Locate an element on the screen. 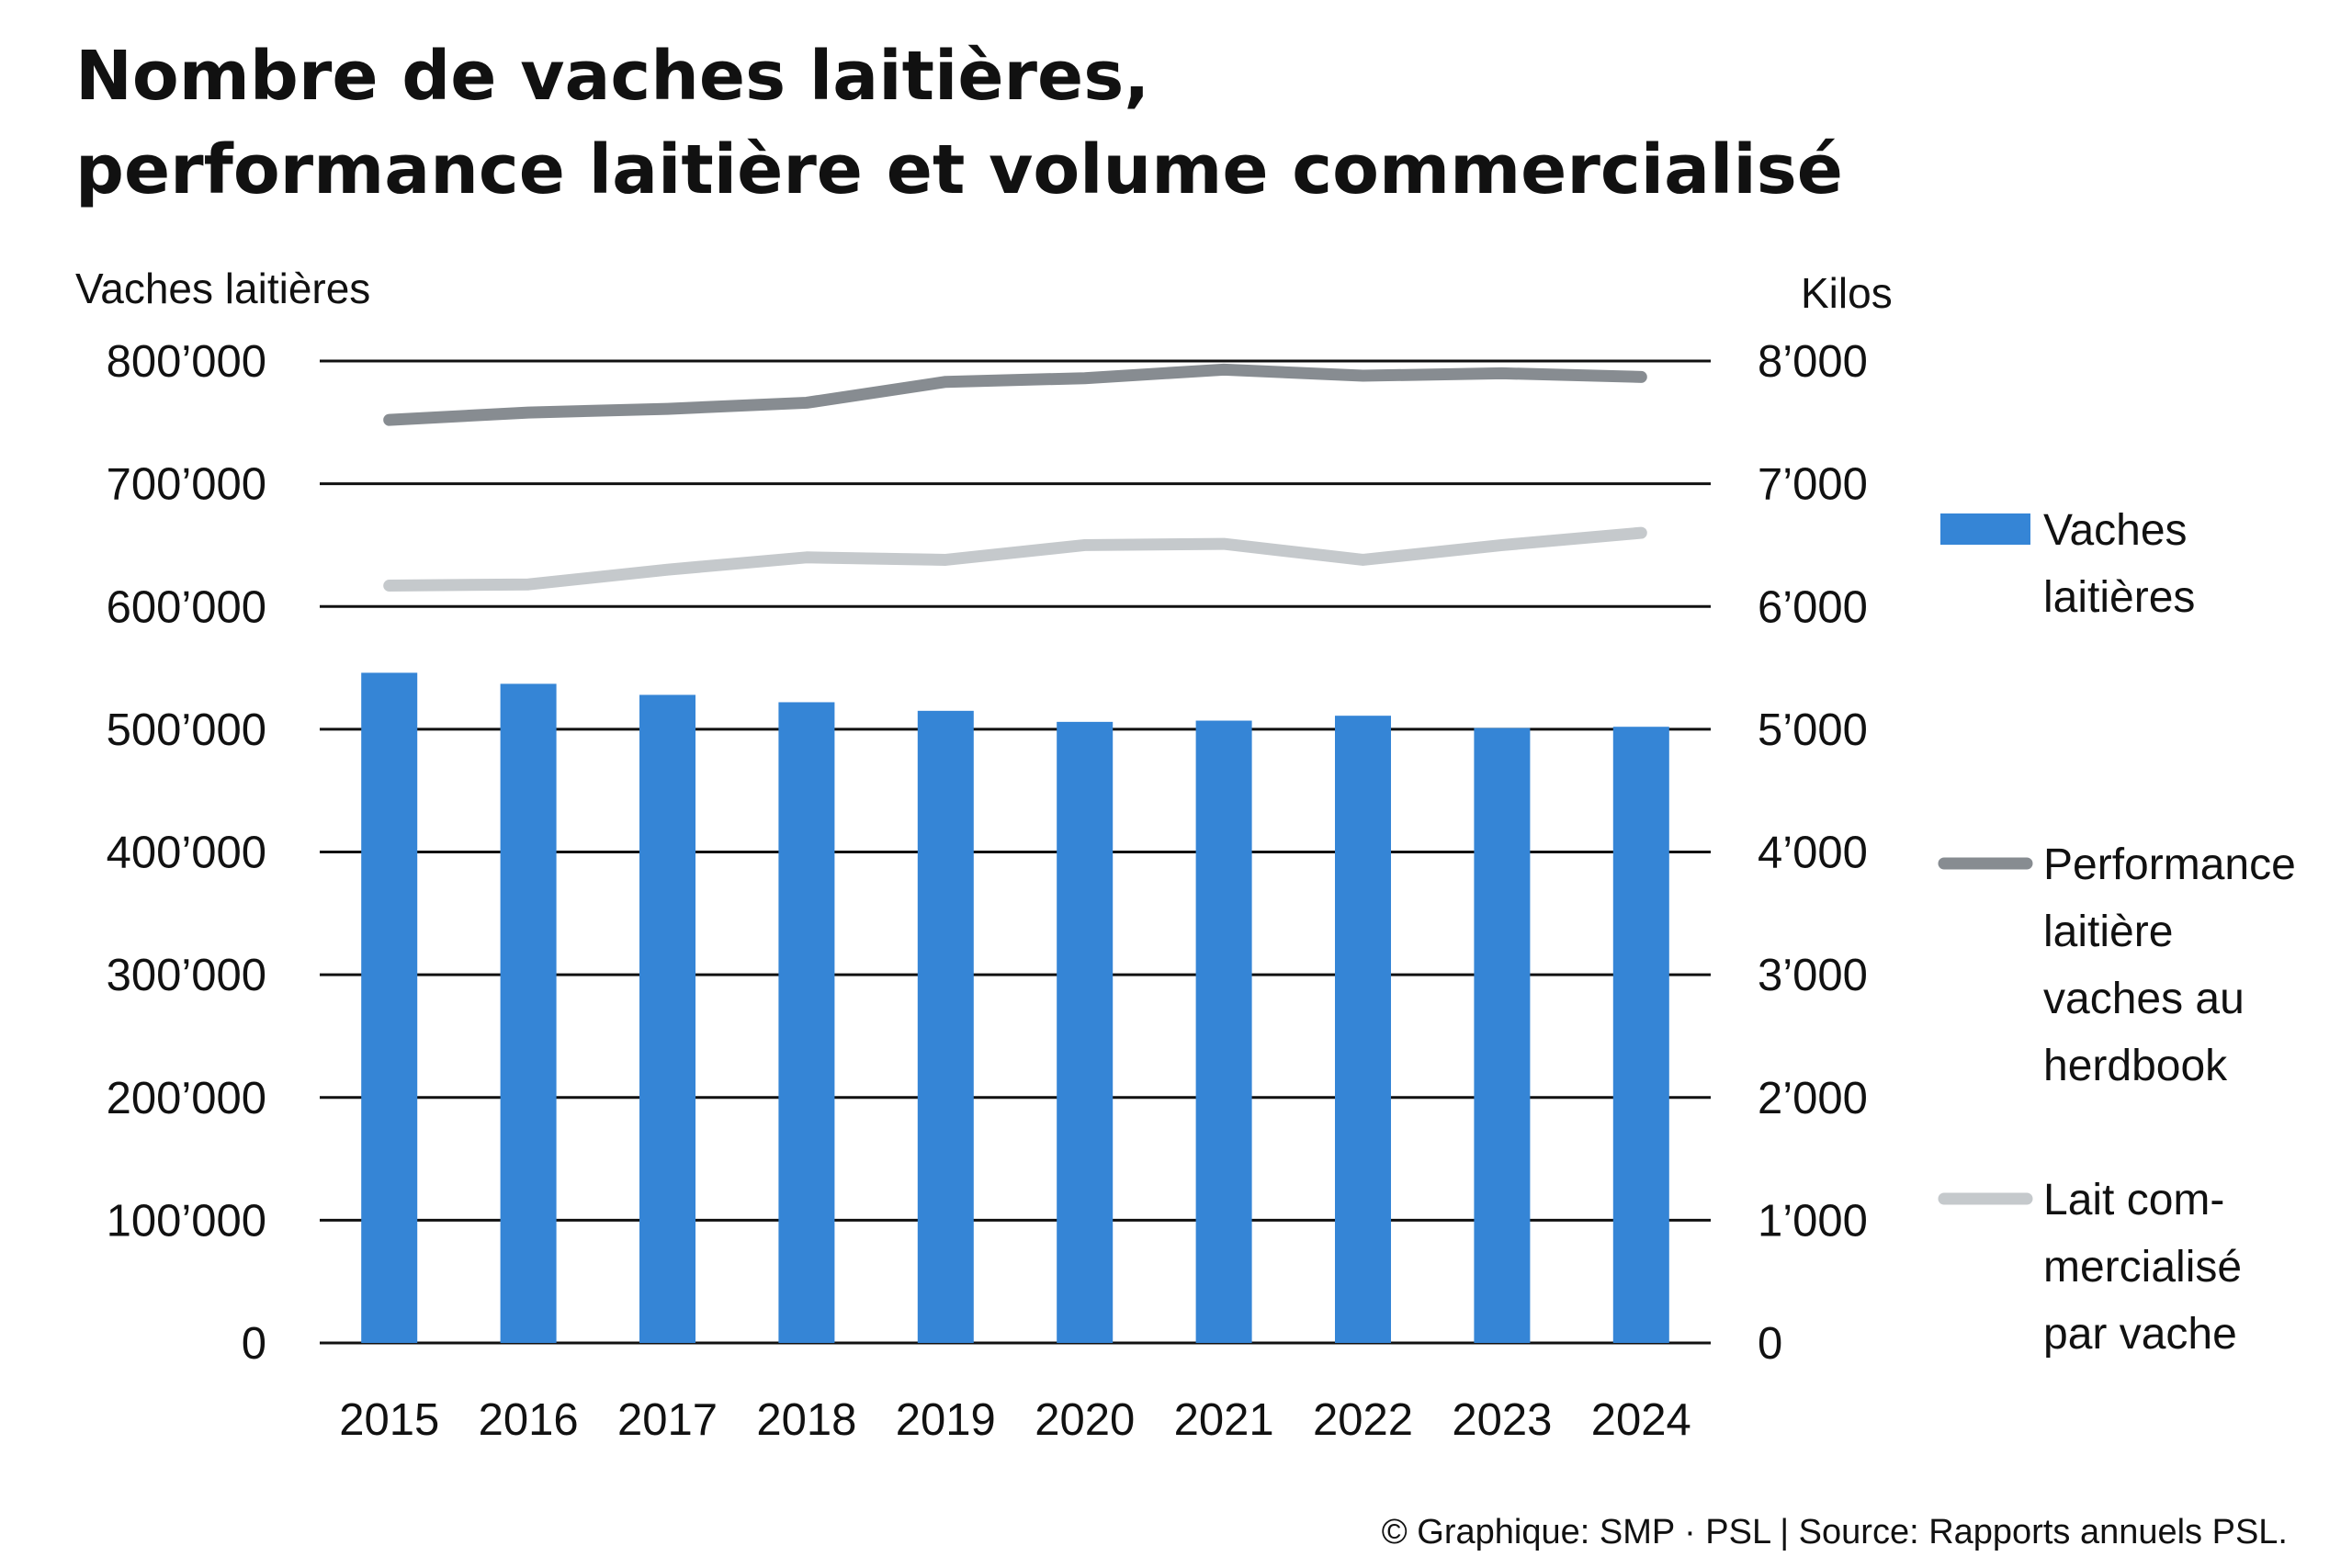 Image resolution: width=2352 pixels, height=1568 pixels. legend-swatch is located at coordinates (1985, 529).